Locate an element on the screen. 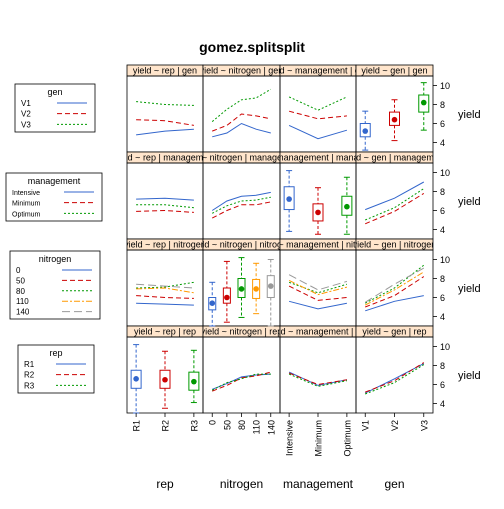  x-tick-label: Optimum is located at coordinates (347, 438).